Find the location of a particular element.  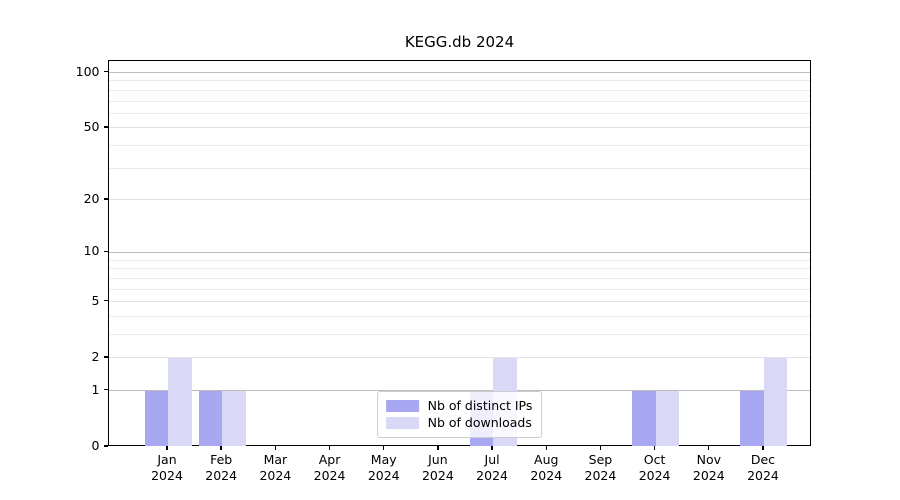

x-tick-label-jul: Jul 2024 is located at coordinates (492, 467).